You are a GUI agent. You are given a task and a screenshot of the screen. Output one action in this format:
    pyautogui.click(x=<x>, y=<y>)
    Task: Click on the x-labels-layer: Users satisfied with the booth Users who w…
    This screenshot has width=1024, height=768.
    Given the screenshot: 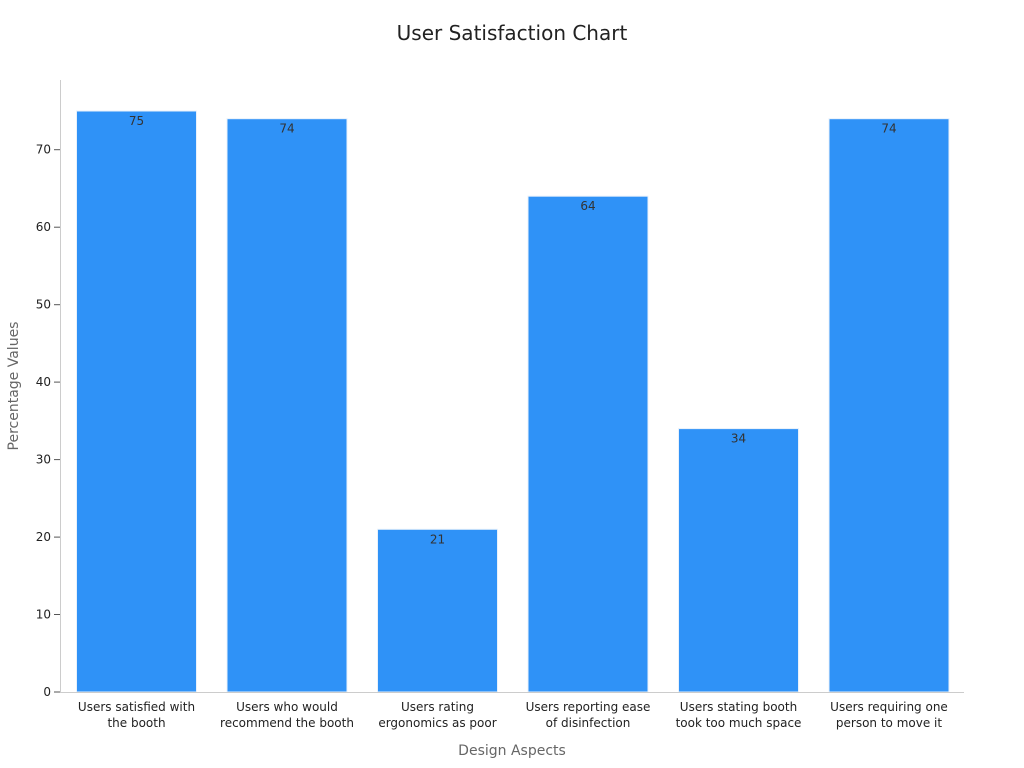 What is the action you would take?
    pyautogui.click(x=513, y=715)
    